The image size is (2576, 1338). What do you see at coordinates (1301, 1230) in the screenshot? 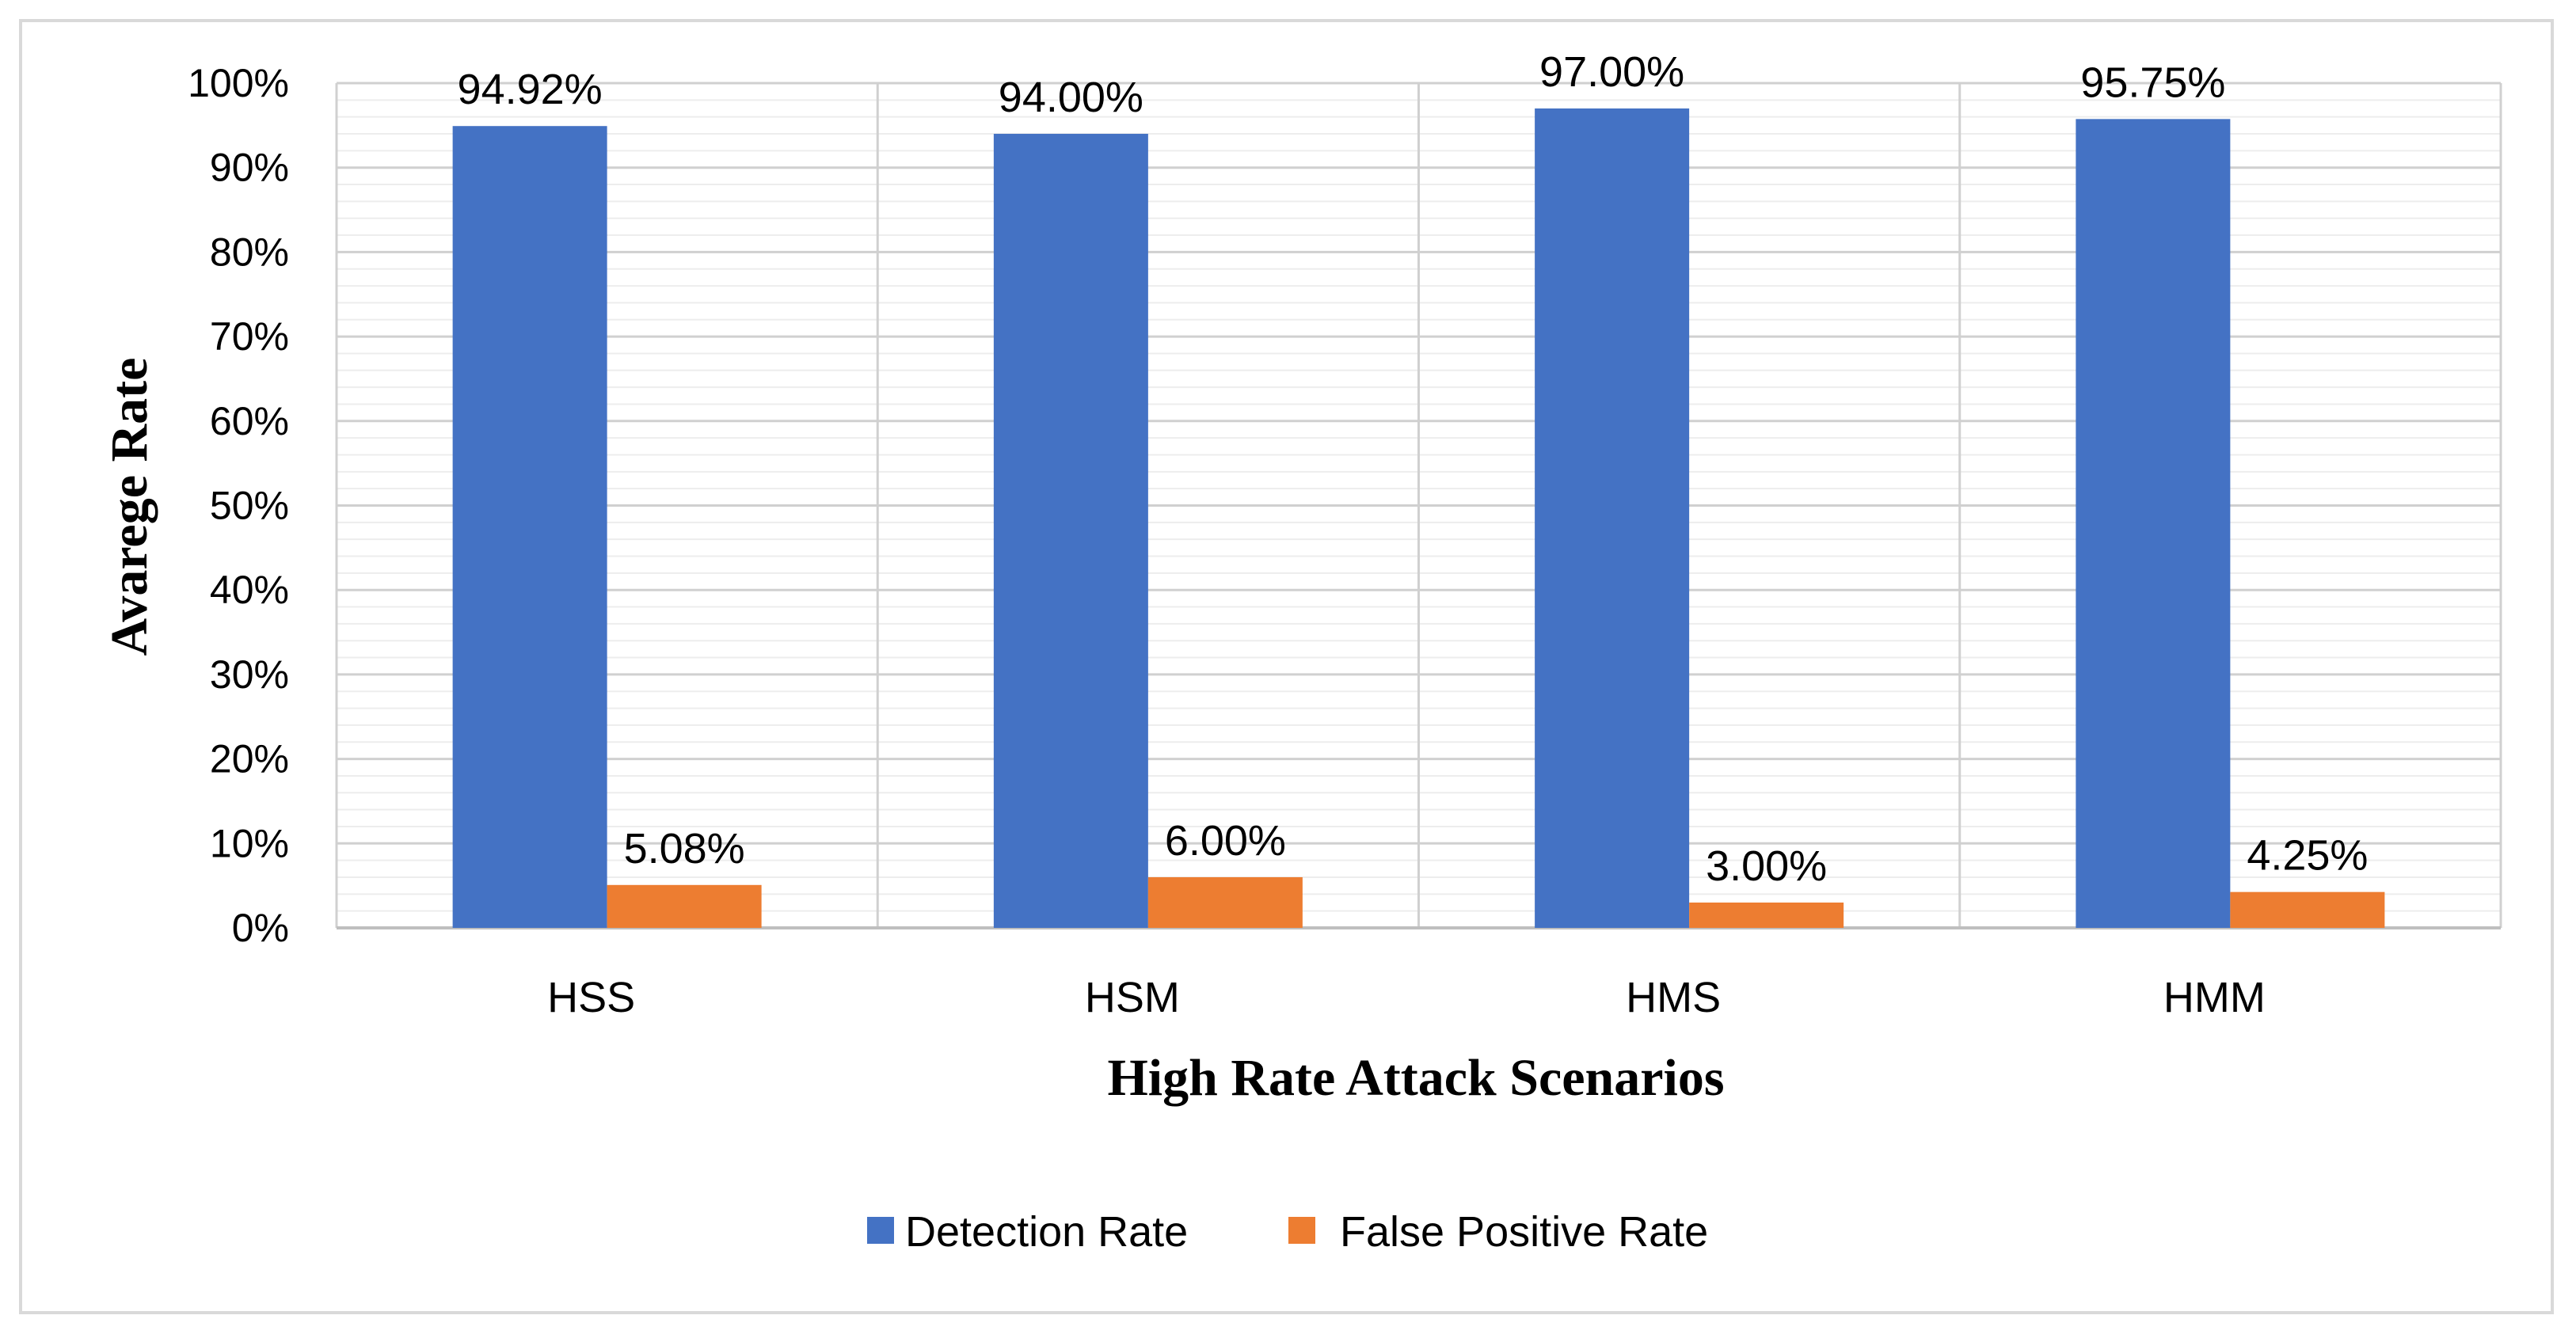
I see `legend-swatch-false-positive-rate` at bounding box center [1301, 1230].